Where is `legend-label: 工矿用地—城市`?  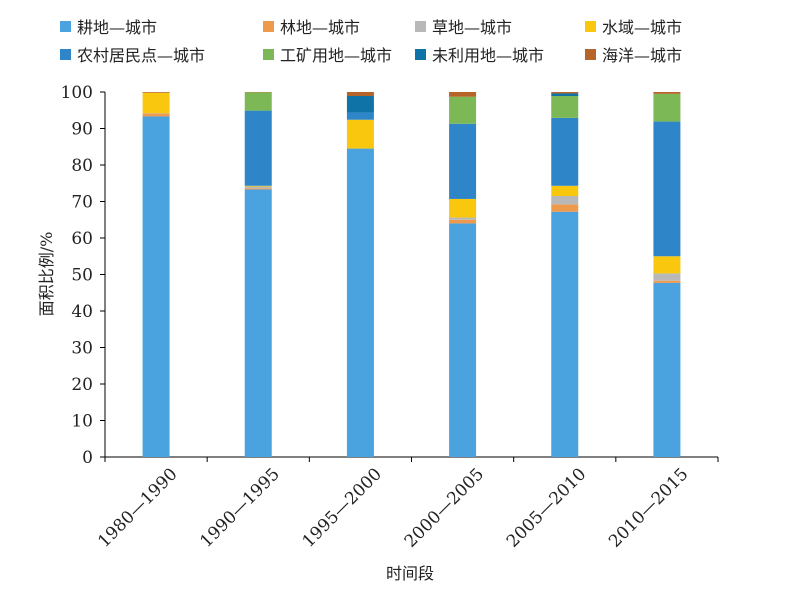 legend-label: 工矿用地—城市 is located at coordinates (336, 55).